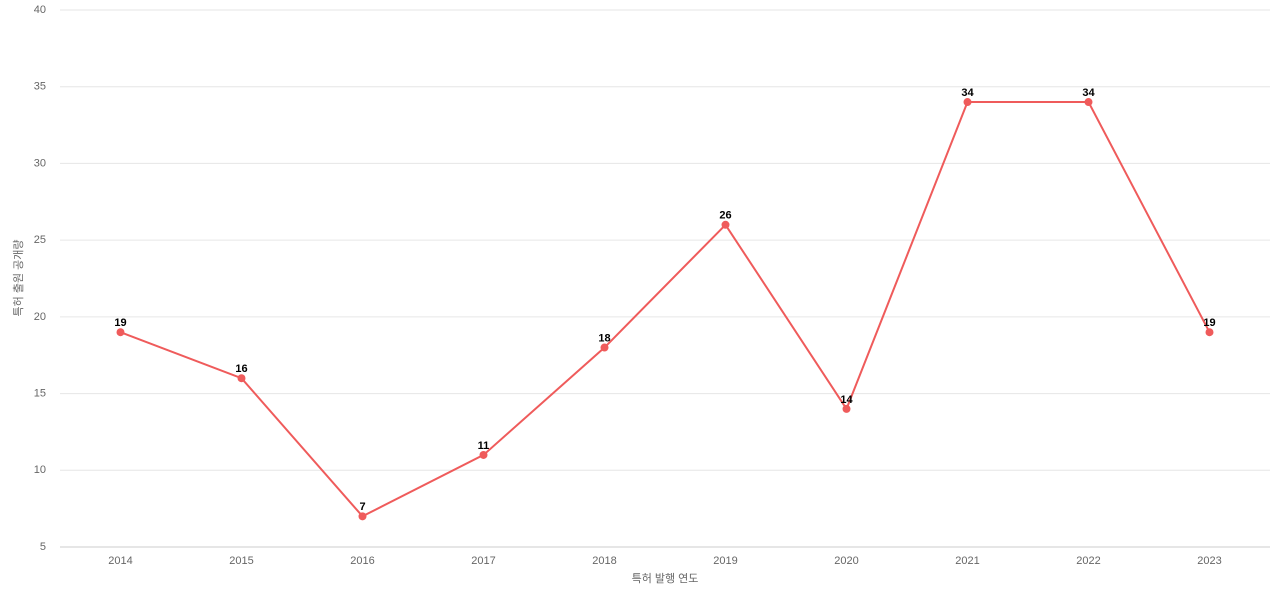  Describe the element at coordinates (40, 87) in the screenshot. I see `y-tick-label: 35` at that location.